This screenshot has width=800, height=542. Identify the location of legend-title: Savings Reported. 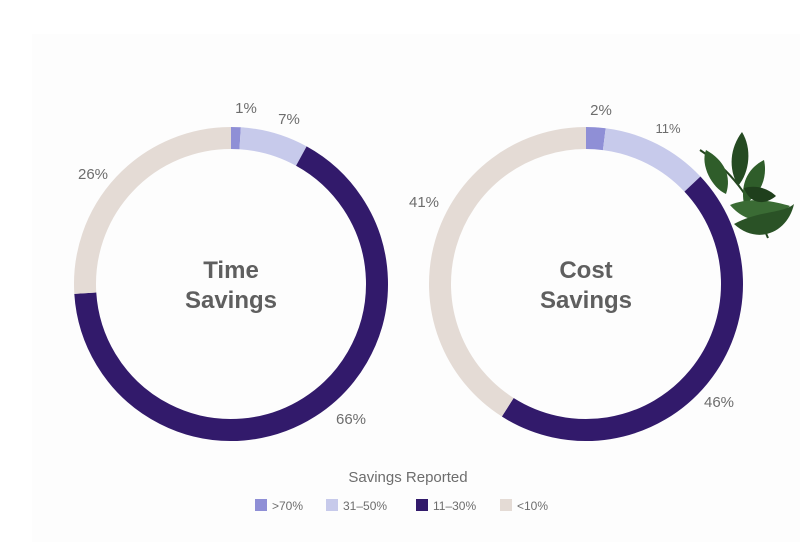
(407, 477).